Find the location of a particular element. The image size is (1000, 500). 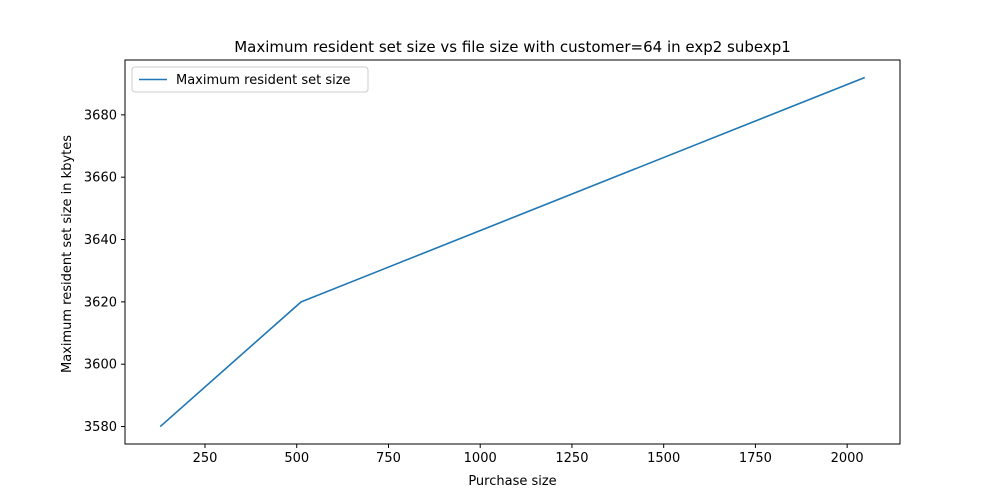

y-tick-label: 3640 is located at coordinates (100, 240).